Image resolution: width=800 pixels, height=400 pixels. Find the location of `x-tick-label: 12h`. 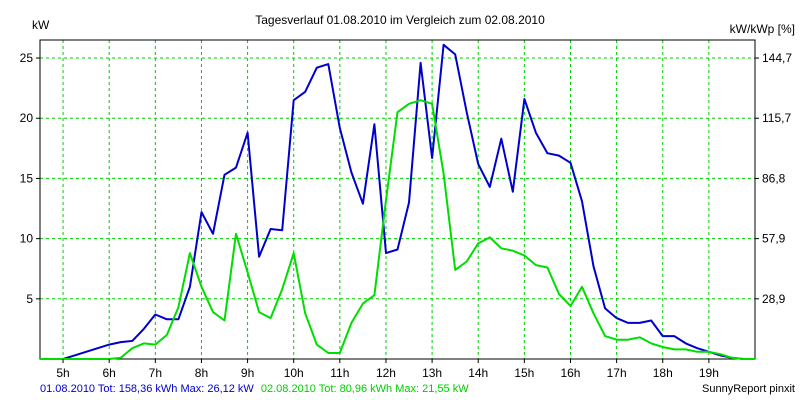

x-tick-label: 12h is located at coordinates (386, 373).